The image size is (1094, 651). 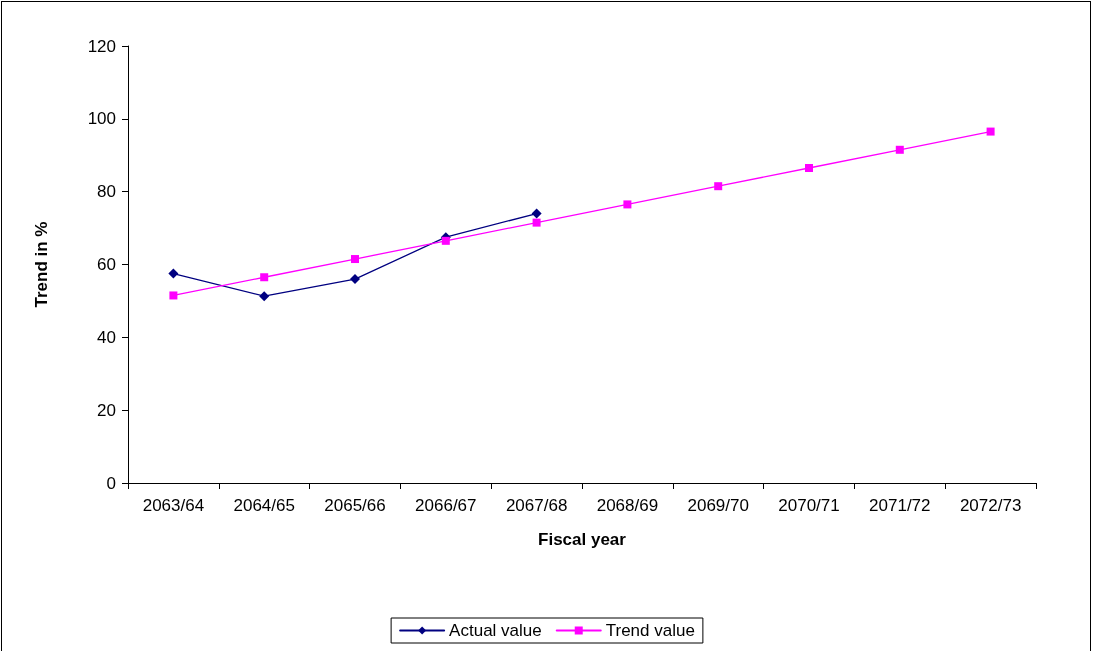 I want to click on legend-label: Actual value, so click(x=495, y=630).